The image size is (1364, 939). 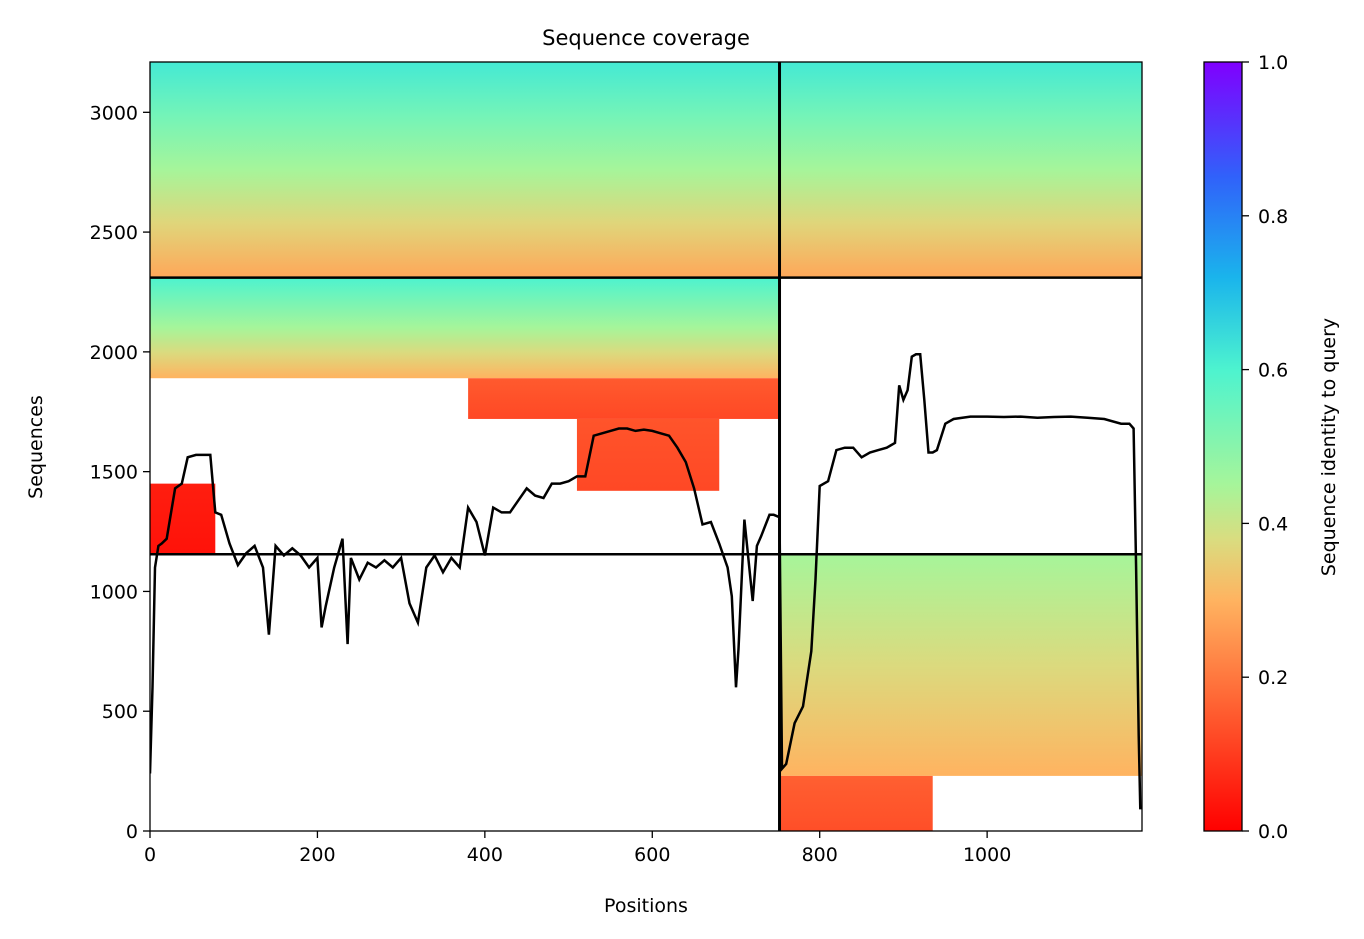 I want to click on y-tick-label: 2500, so click(x=114, y=233).